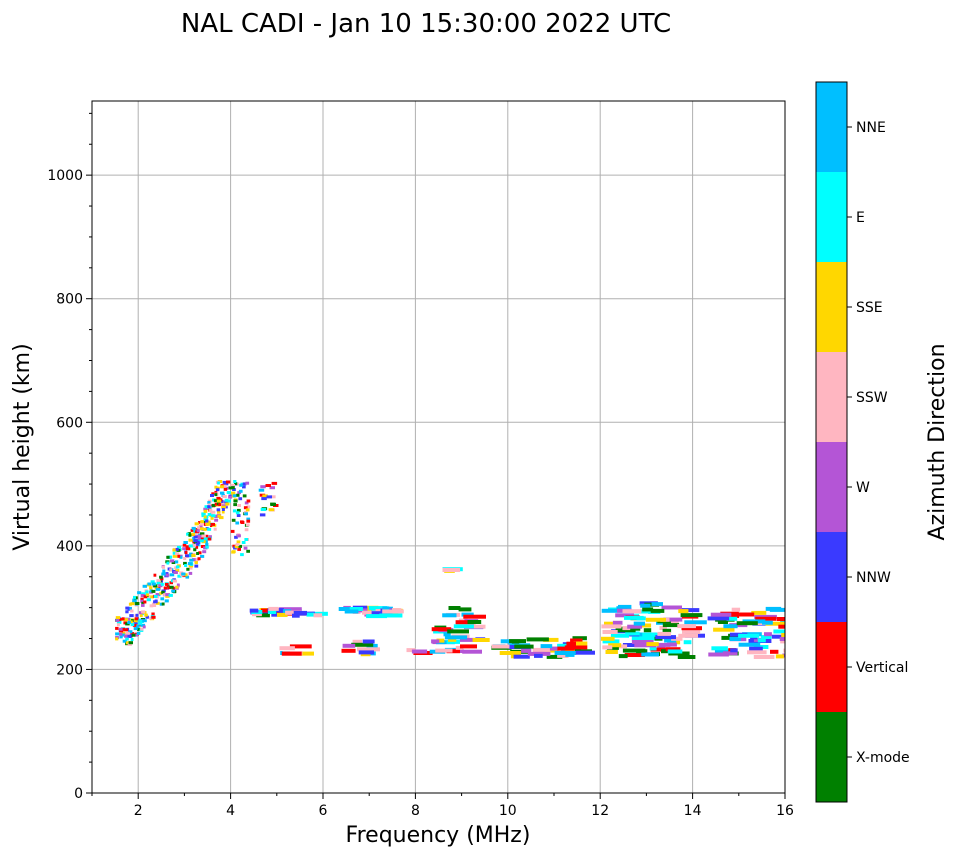  I want to click on colorbar: X-mode Vertical NNW W SSW SSE E NNE, so click(862, 442).